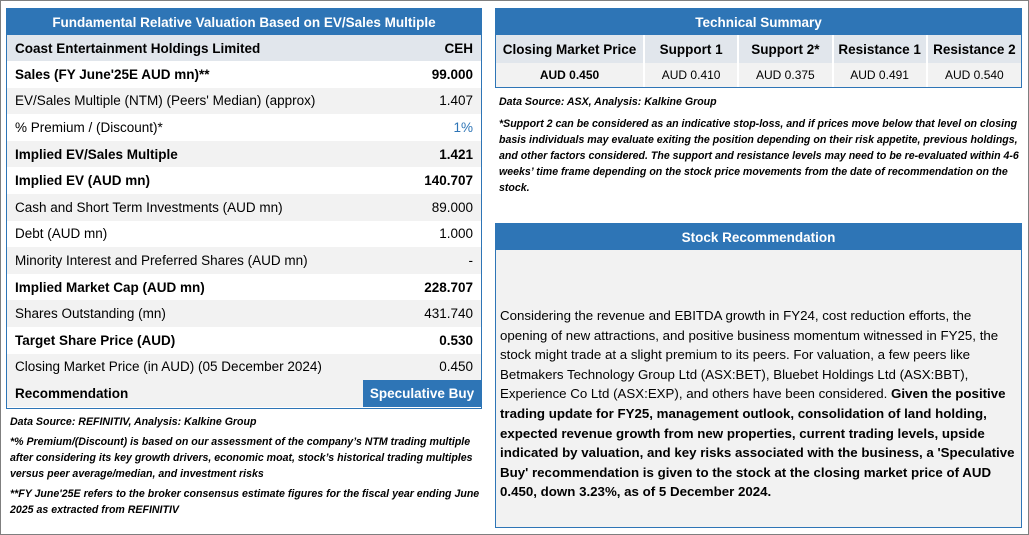 This screenshot has width=1029, height=535. Describe the element at coordinates (422, 48) in the screenshot. I see `company-ticker: CEH` at that location.